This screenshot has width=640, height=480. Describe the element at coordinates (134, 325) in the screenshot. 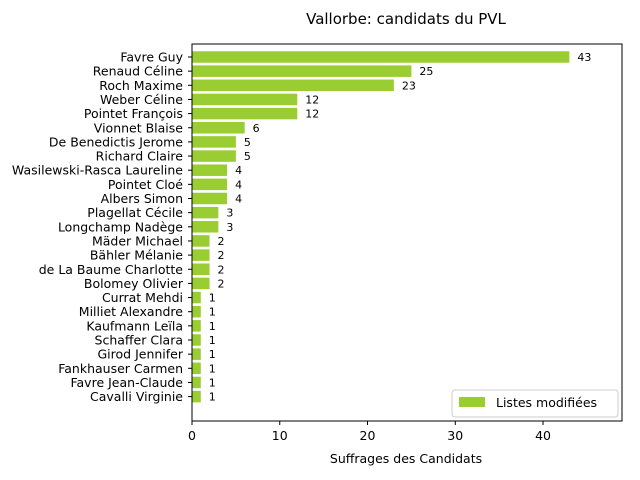

I see `category-label: Kaufmann Leïla` at that location.